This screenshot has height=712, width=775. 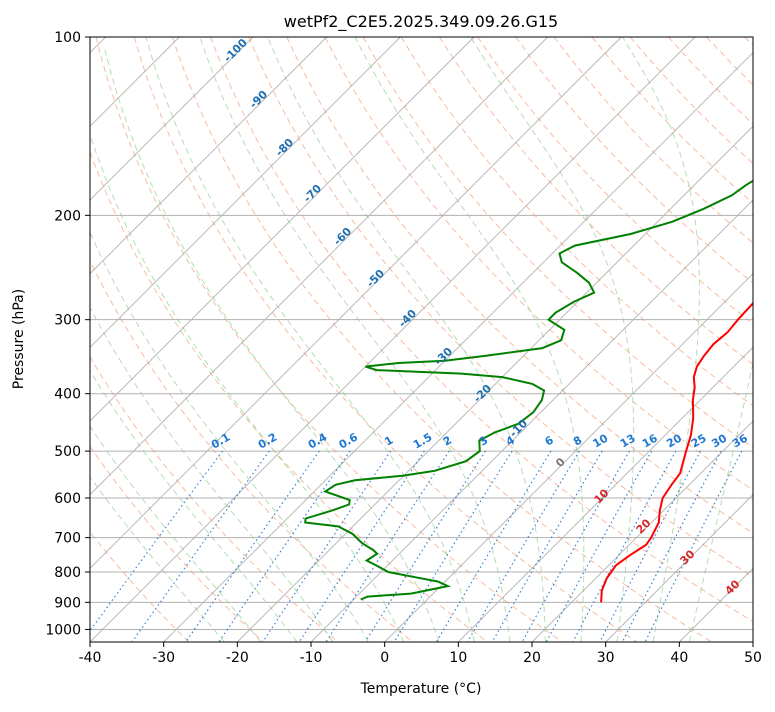 What do you see at coordinates (421, 22) in the screenshot?
I see `chart-title: wetPf2_C2E5.2025.349.09.26.G15` at bounding box center [421, 22].